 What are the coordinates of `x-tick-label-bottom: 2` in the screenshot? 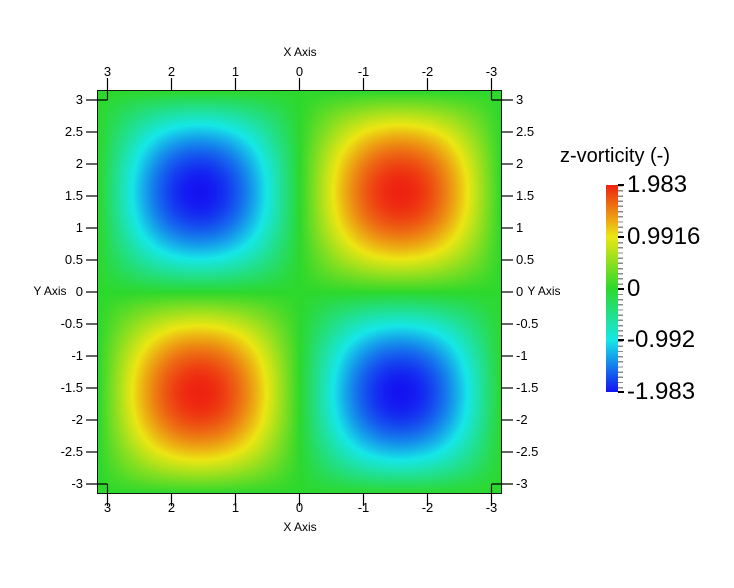 It's located at (171, 507).